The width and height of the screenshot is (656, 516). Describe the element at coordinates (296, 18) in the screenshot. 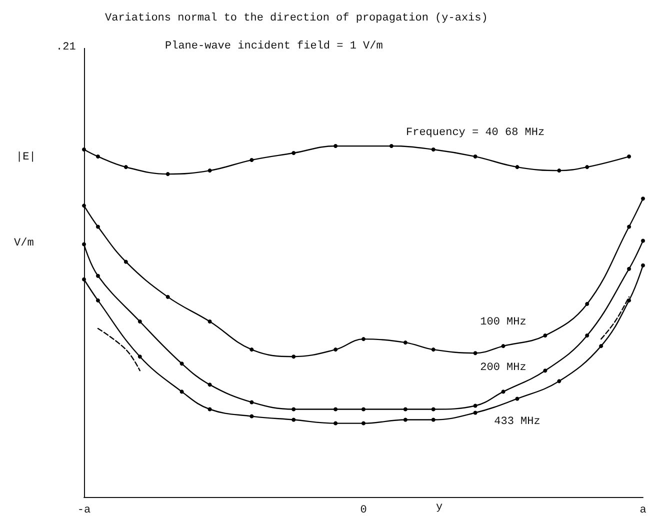

I see `chart-title: Variations normal to the direction of propagation (y-axis)` at that location.